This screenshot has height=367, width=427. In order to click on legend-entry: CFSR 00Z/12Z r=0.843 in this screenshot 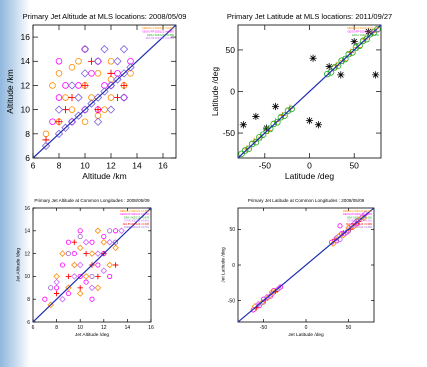, I will do `click(137, 221)`.